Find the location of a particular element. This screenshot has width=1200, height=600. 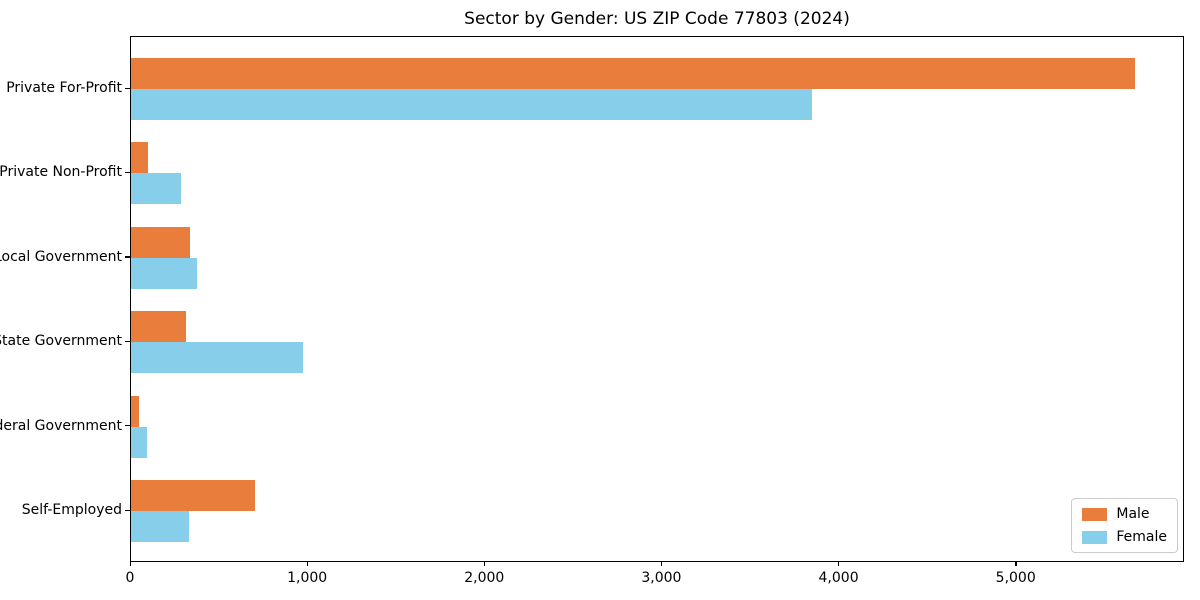

legend-label-male: Male is located at coordinates (1133, 514).